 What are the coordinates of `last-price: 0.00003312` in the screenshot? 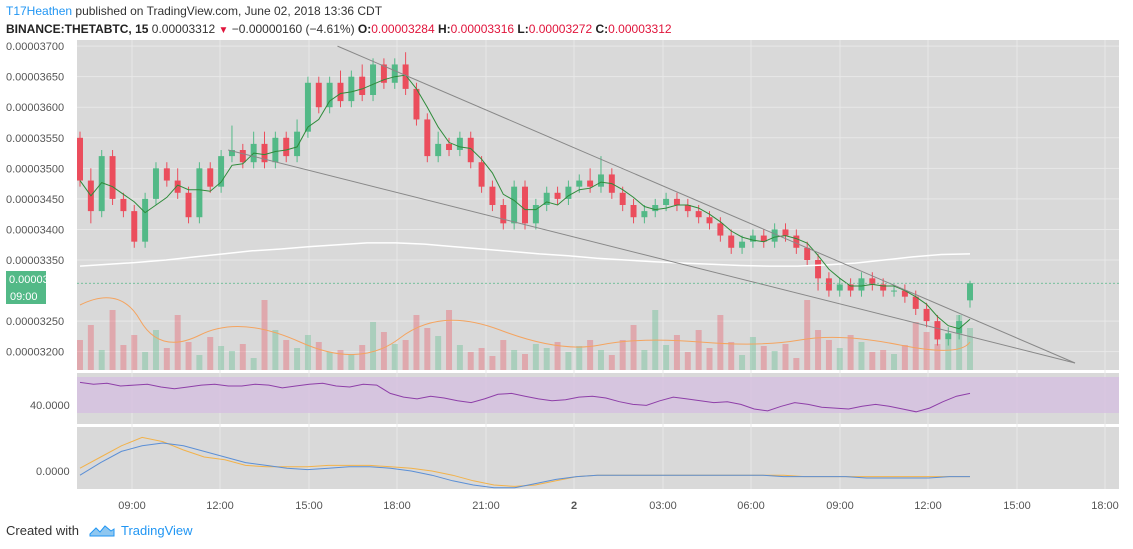 It's located at (183, 29).